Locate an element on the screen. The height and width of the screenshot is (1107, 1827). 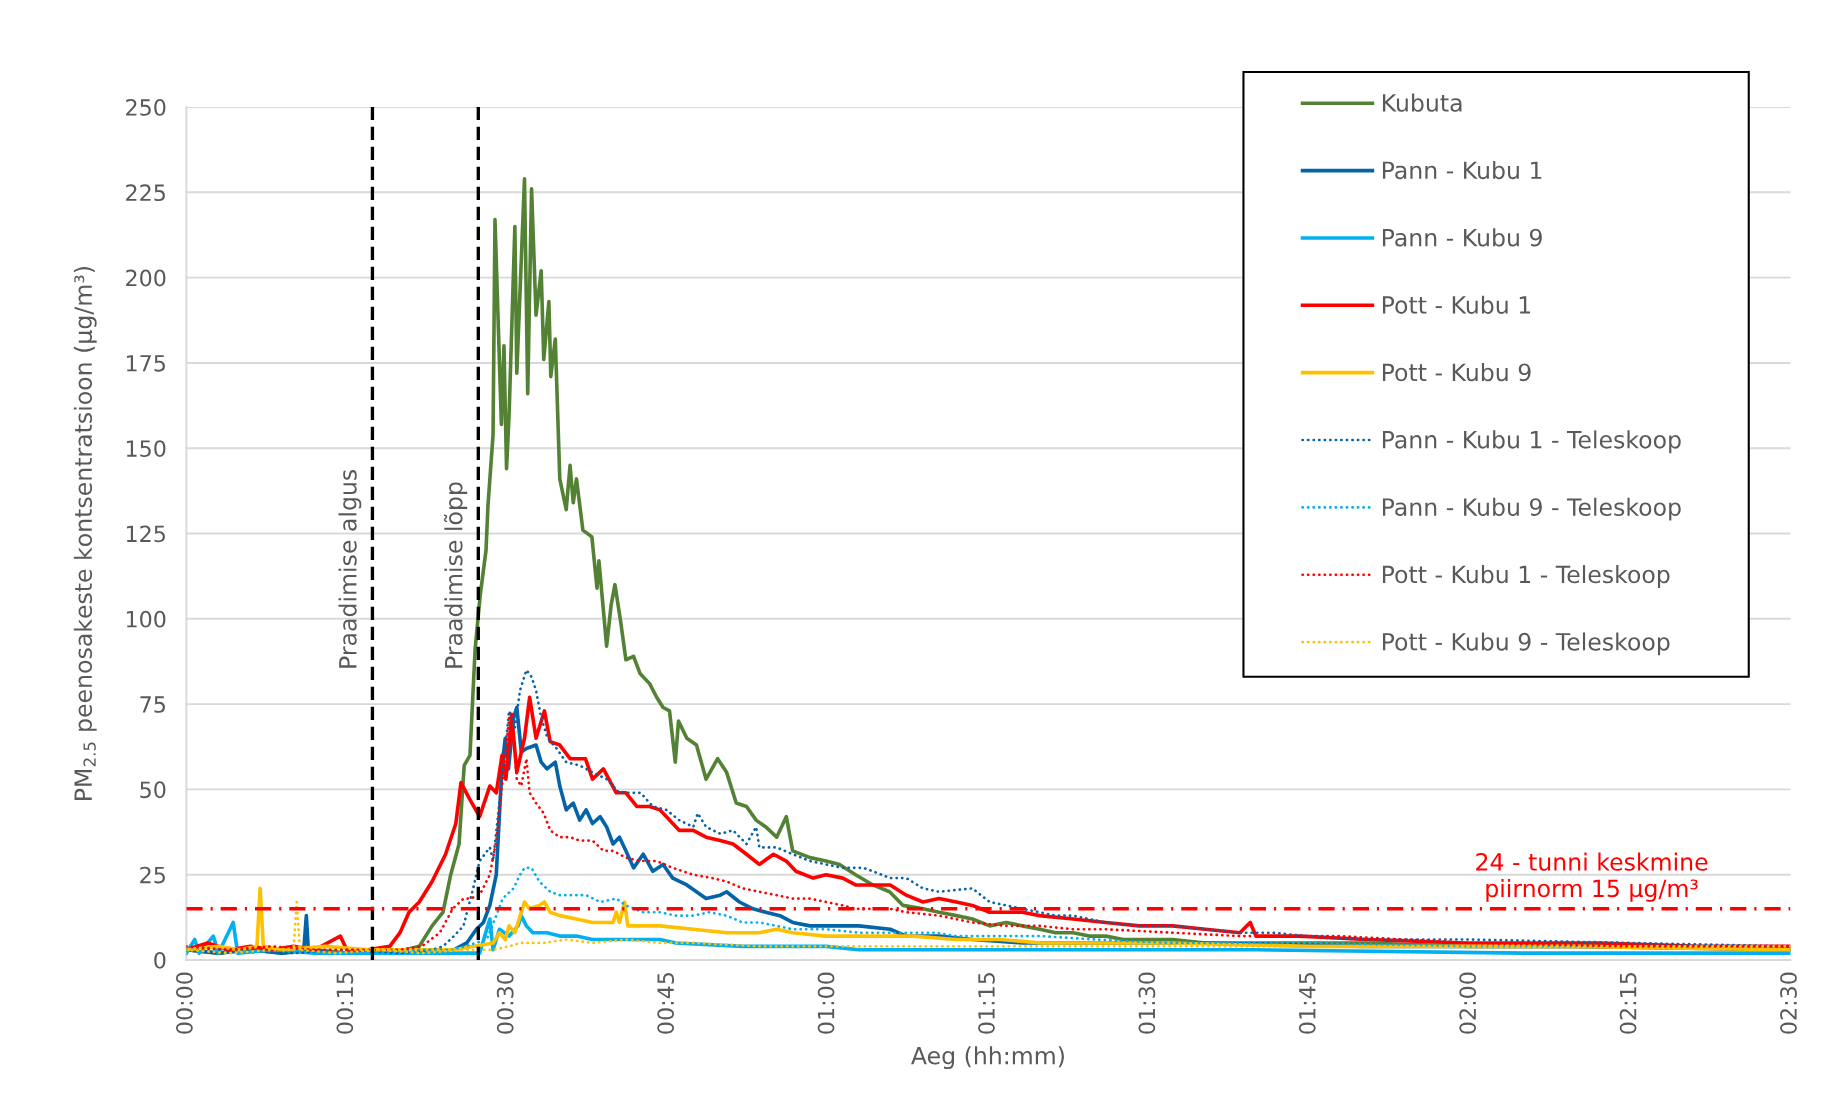
ref-line-label: Praadimise lõpp is located at coordinates (455, 575).